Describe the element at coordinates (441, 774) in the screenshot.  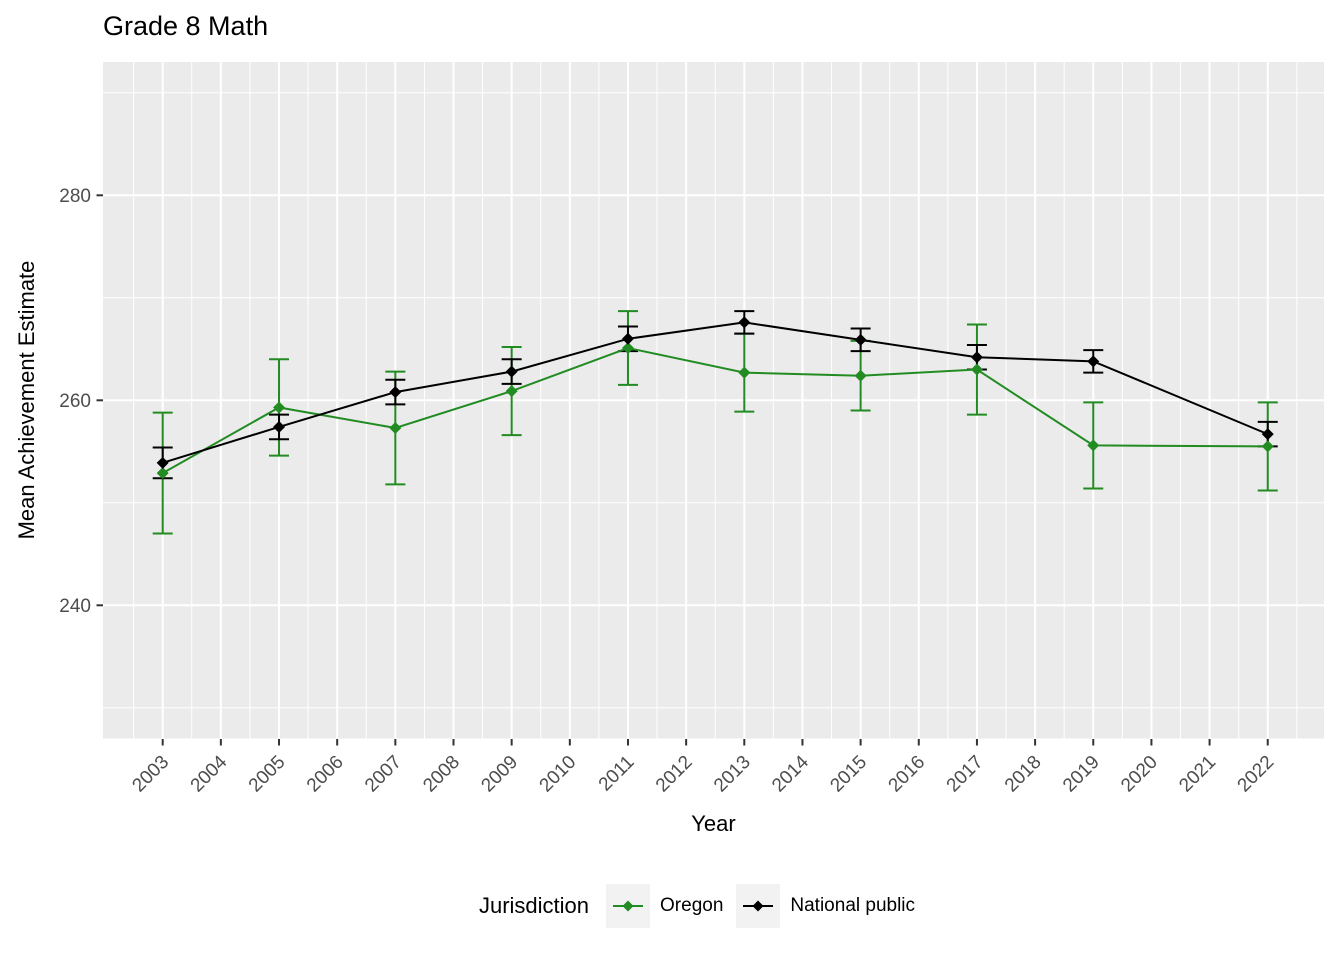
I see `x-tick-label: 2008` at that location.